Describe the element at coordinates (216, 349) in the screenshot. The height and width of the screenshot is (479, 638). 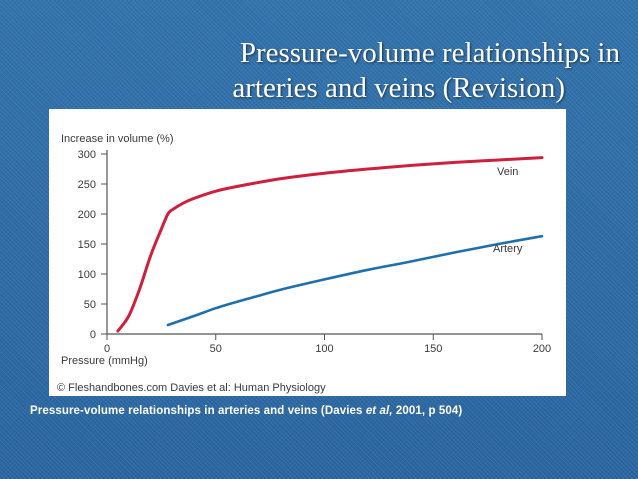
I see `x-tick-label: 50` at that location.